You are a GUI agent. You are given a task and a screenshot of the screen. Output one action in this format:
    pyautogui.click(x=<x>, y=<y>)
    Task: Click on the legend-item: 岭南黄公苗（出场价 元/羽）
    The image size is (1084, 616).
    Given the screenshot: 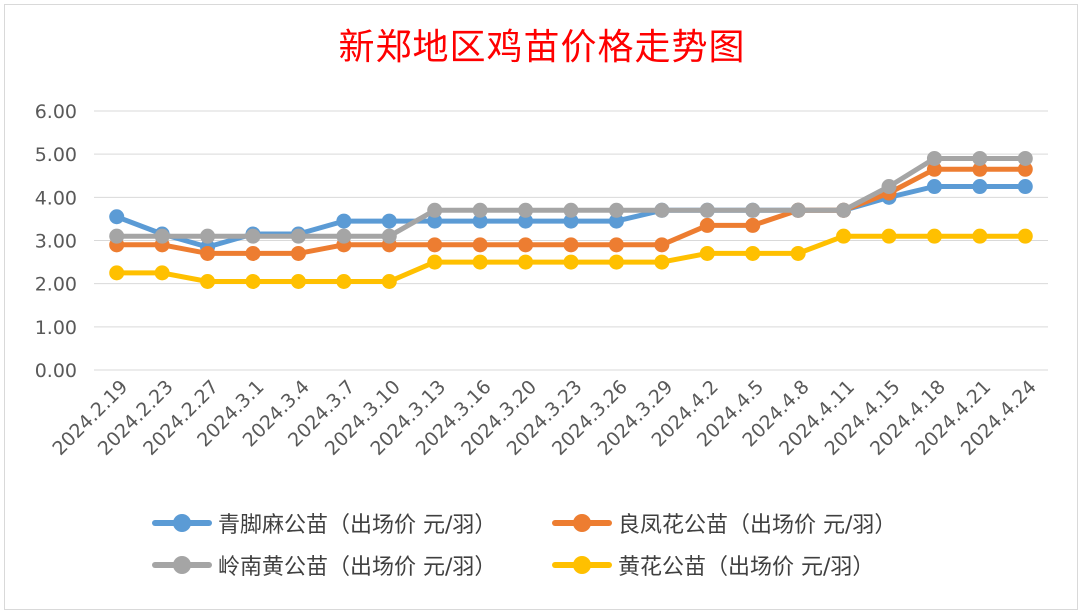 What is the action you would take?
    pyautogui.click(x=350, y=565)
    